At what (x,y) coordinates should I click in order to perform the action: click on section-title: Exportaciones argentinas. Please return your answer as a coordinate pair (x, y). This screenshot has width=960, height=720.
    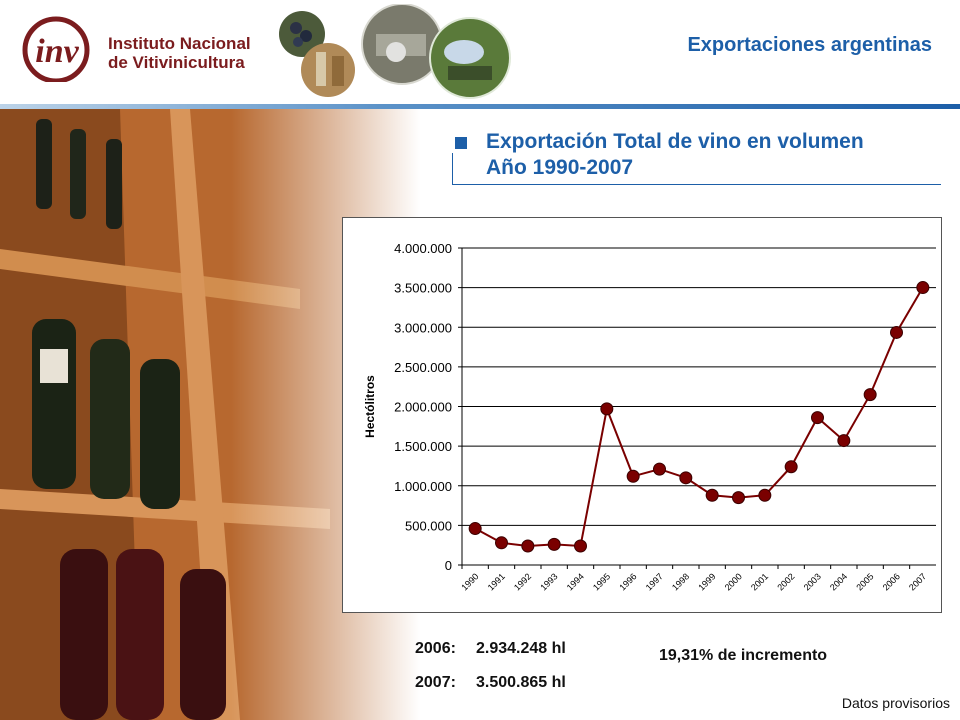
    Looking at the image, I should click on (809, 45).